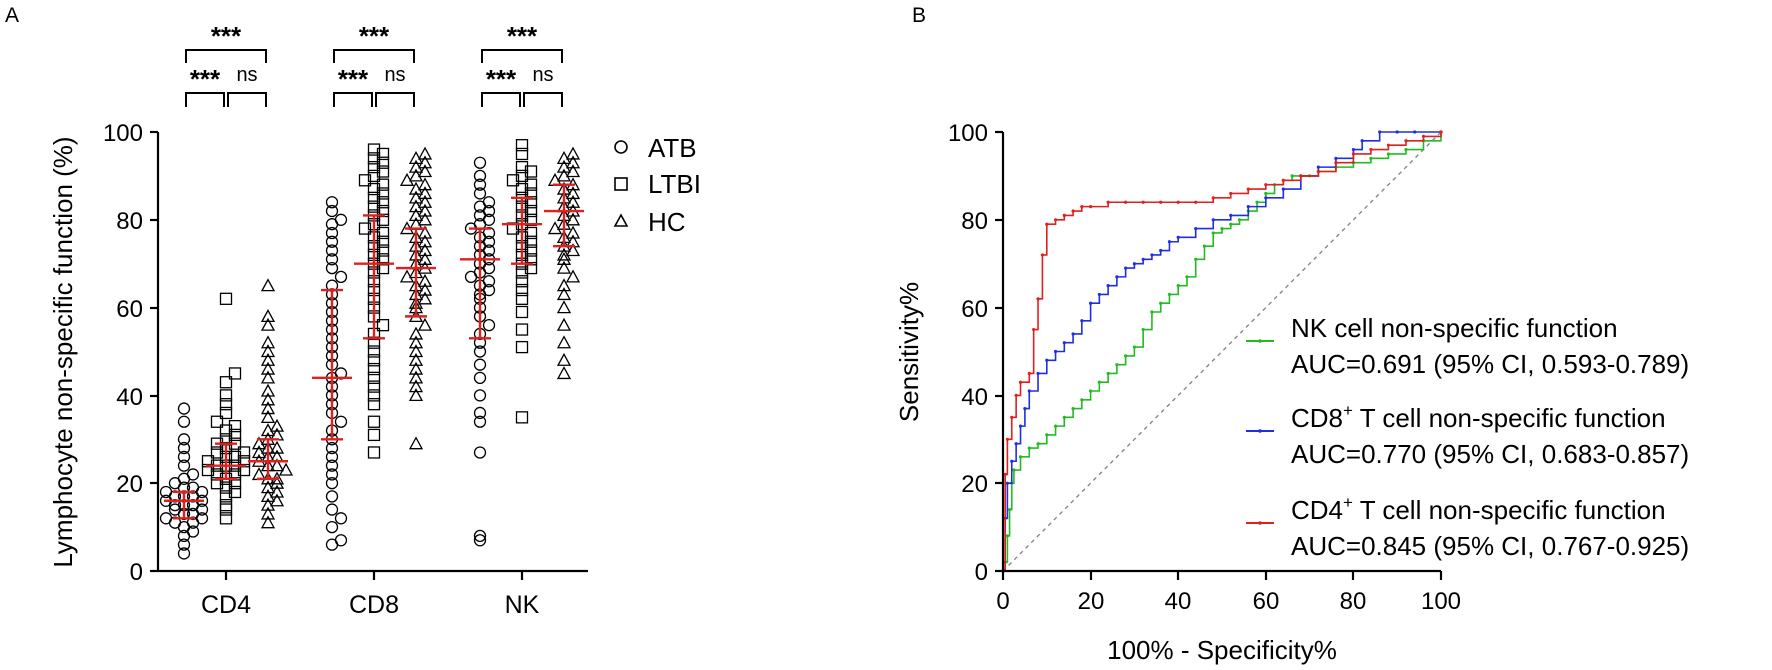 The image size is (1772, 670). Describe the element at coordinates (123, 133) in the screenshot. I see `panel-a-ytick-label: 100` at that location.